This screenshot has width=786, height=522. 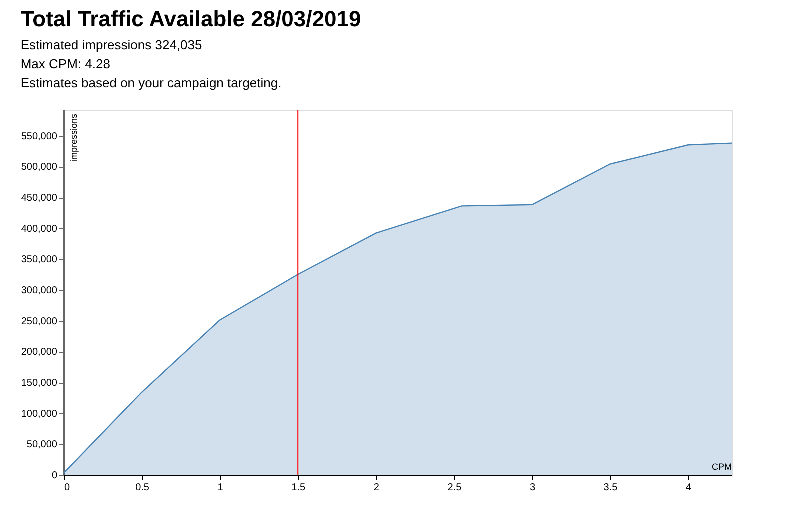 What do you see at coordinates (39, 322) in the screenshot?
I see `y-tick-label: 250,000` at bounding box center [39, 322].